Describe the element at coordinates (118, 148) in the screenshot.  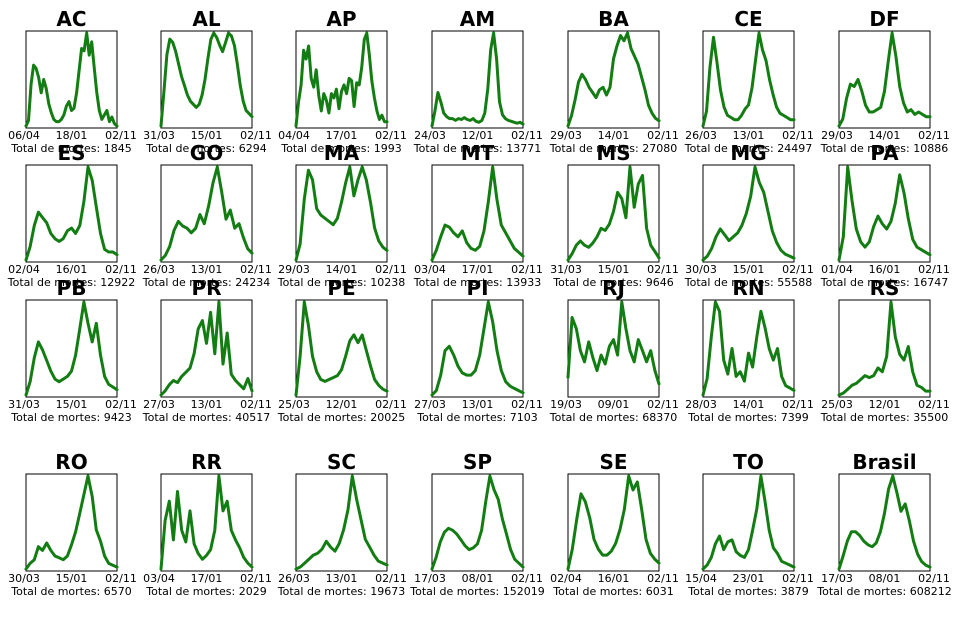
I see `total-value: 1845` at that location.